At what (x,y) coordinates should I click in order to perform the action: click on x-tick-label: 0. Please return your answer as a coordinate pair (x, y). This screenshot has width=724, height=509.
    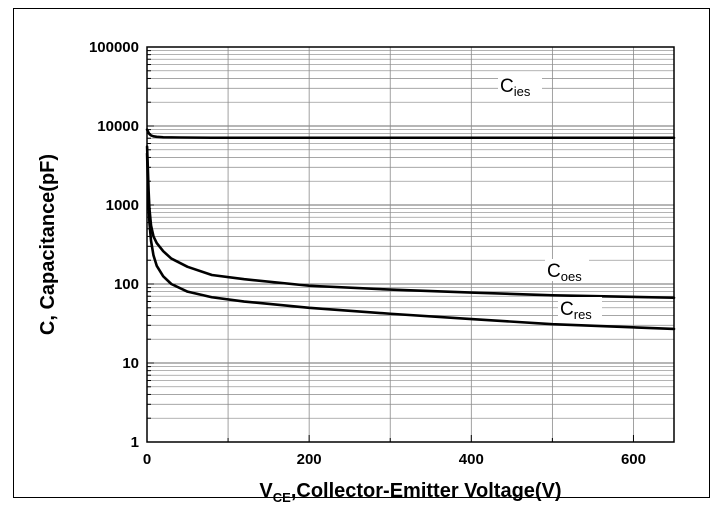
    Looking at the image, I should click on (147, 459).